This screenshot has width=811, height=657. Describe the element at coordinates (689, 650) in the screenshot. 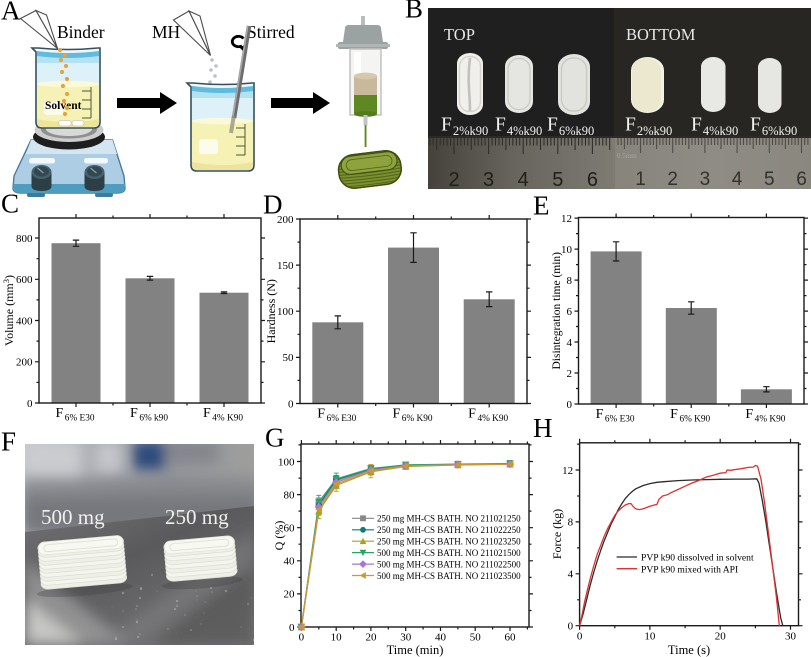

I see `svg-text: Time (s)` at that location.